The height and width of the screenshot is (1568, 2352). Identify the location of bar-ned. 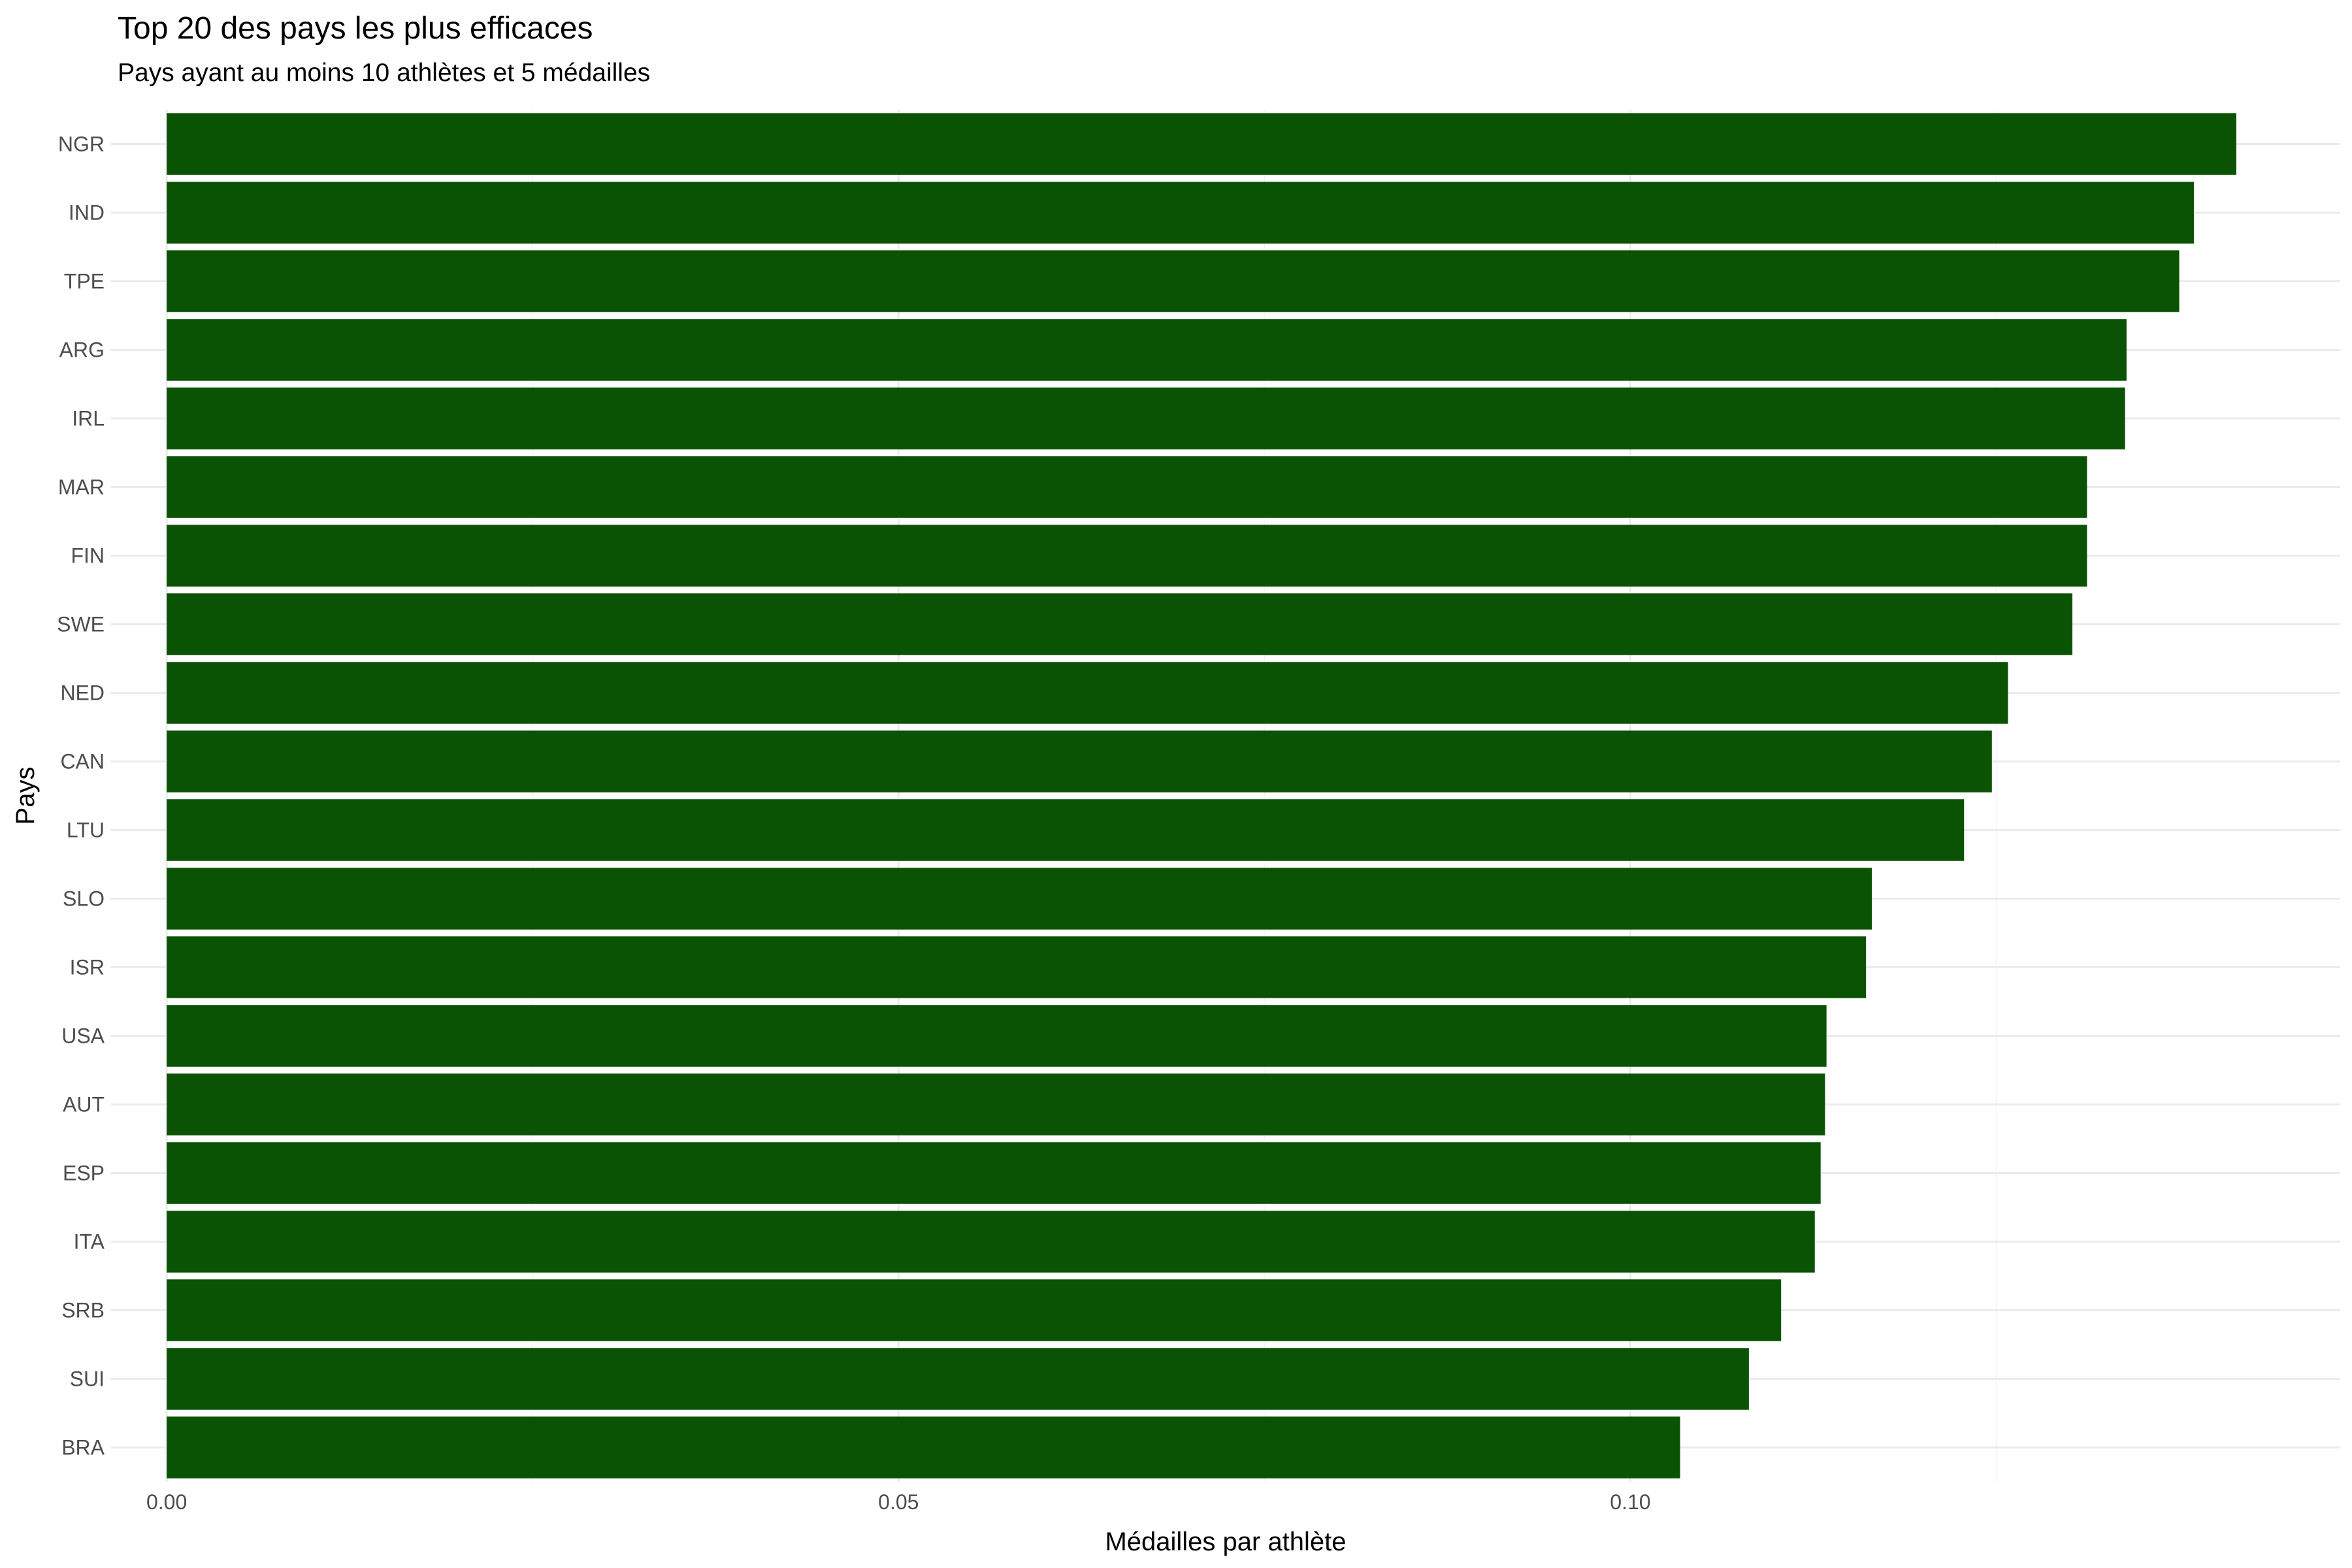
(1087, 693).